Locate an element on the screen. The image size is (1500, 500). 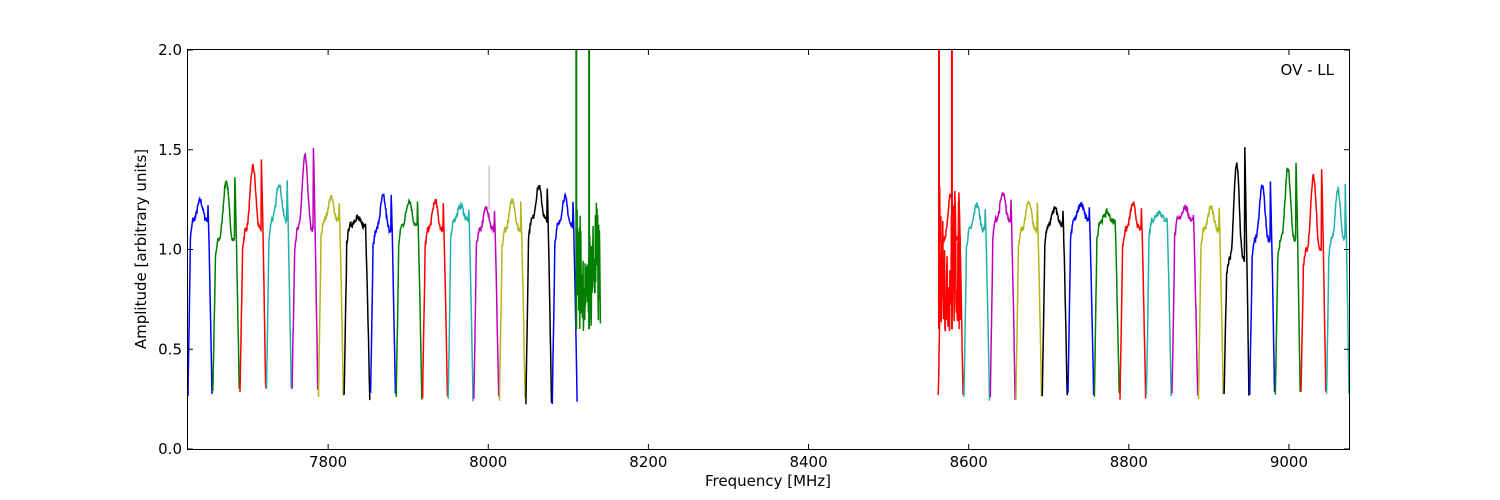
y-axis-label: Amplitude [arbitrary units] is located at coordinates (141, 249).